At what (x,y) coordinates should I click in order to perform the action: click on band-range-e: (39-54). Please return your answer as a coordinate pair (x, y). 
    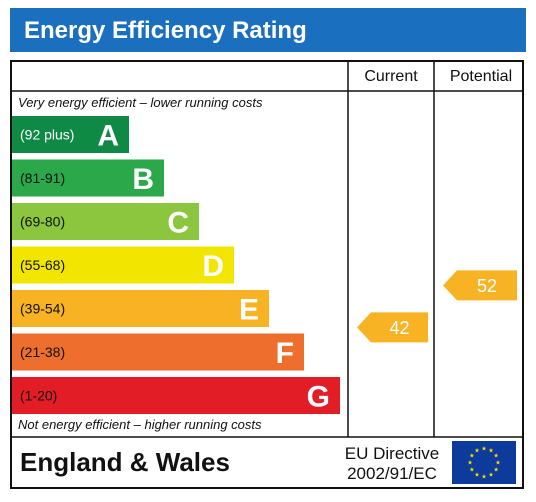
    Looking at the image, I should click on (42, 309).